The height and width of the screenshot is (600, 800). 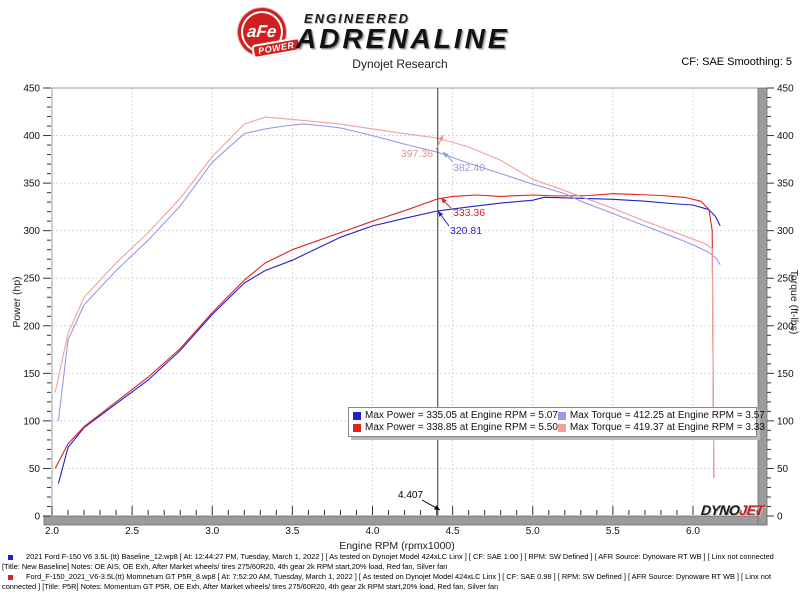 I want to click on legend-item-0: Max Power = 335.05 at Engine RPM = 5.07, so click(x=455, y=415).